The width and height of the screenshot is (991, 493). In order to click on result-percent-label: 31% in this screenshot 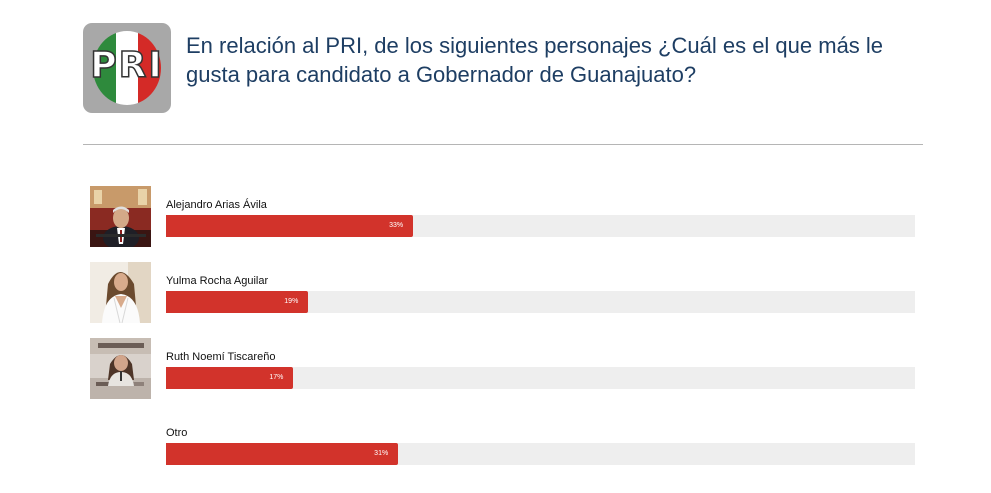, I will do `click(381, 453)`.